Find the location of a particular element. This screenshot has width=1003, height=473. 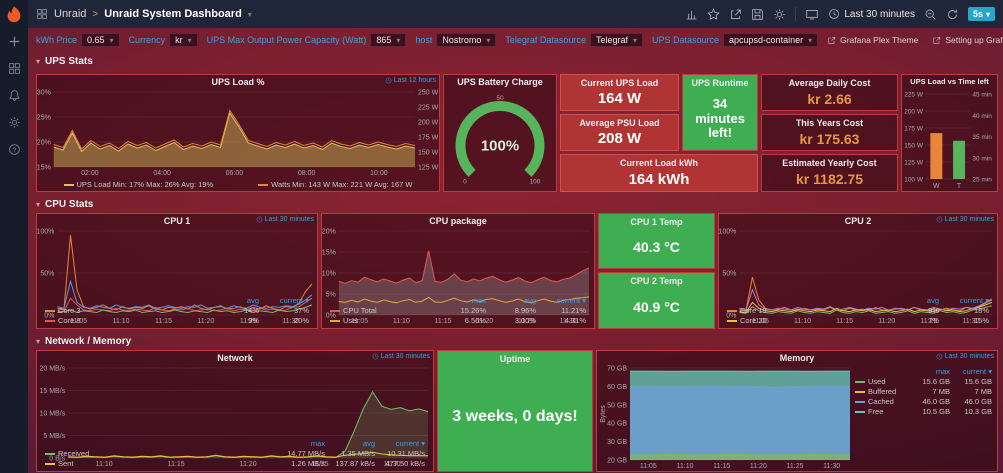

svg-text: 11:05 is located at coordinates (359, 321).